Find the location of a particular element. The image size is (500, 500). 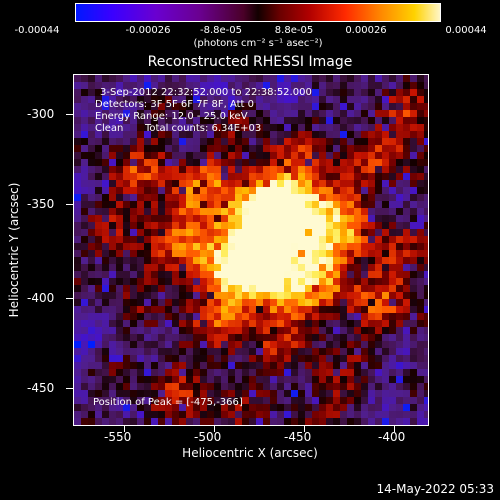

footer-timestamp: 14-May-2022 05:33 is located at coordinates (435, 489).